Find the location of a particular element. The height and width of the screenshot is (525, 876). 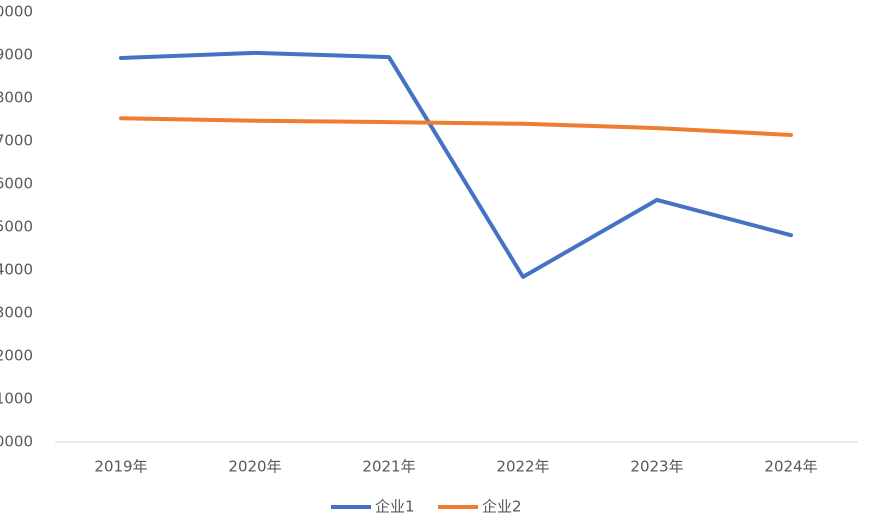

y-tick-label: 16000 is located at coordinates (16, 184).